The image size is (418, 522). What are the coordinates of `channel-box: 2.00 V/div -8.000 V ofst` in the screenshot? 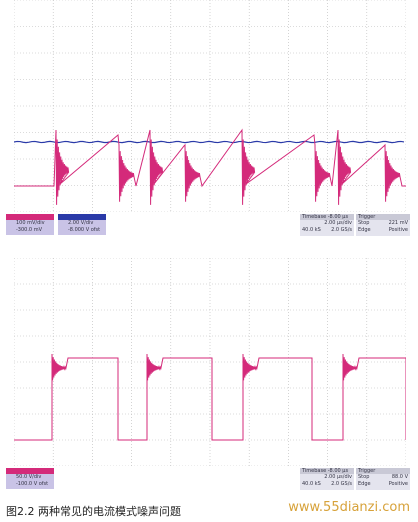 It's located at (82, 224).